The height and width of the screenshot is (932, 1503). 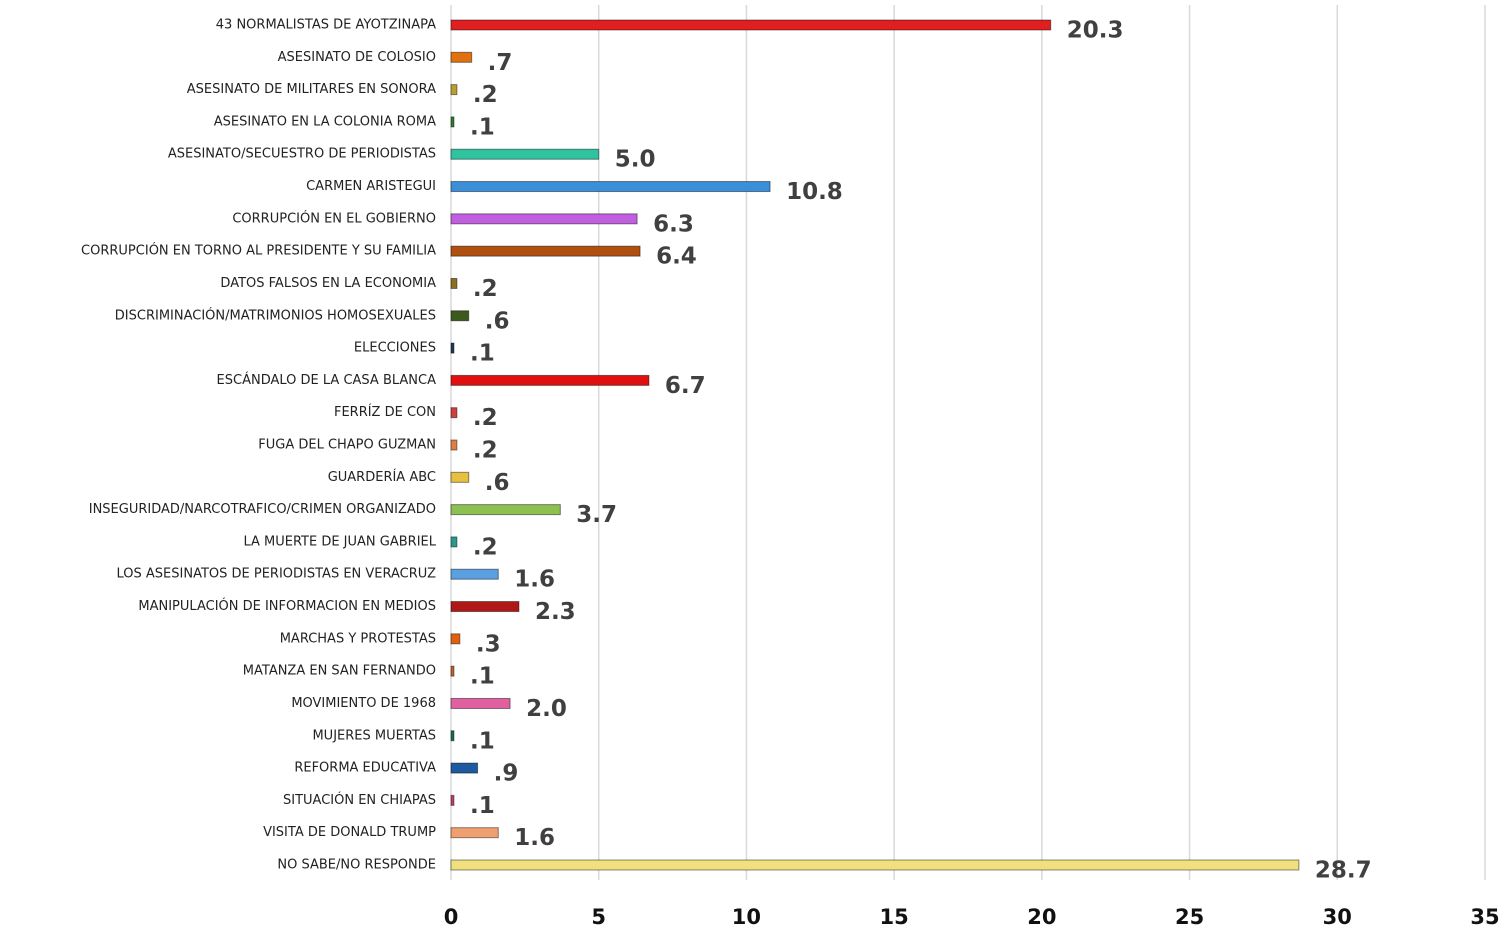 What do you see at coordinates (596, 515) in the screenshot?
I see `value-label: 3.7` at bounding box center [596, 515].